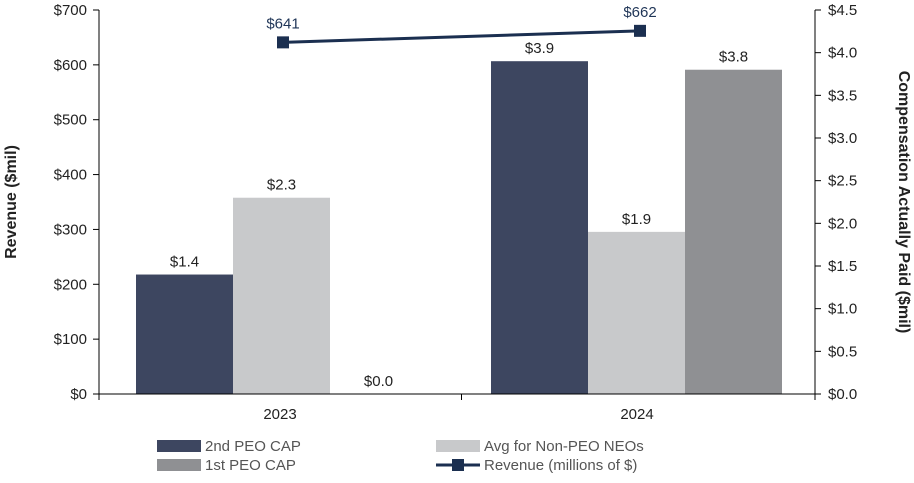 This screenshot has height=483, width=914. What do you see at coordinates (636, 219) in the screenshot?
I see `bar-value-label: $1.9` at bounding box center [636, 219].